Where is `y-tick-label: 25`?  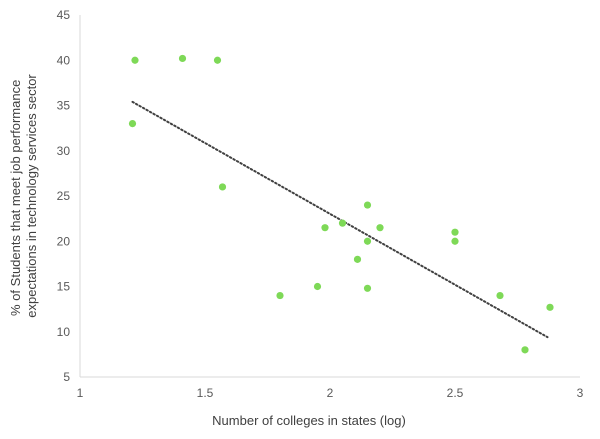 y-tick-label: 25 is located at coordinates (64, 196).